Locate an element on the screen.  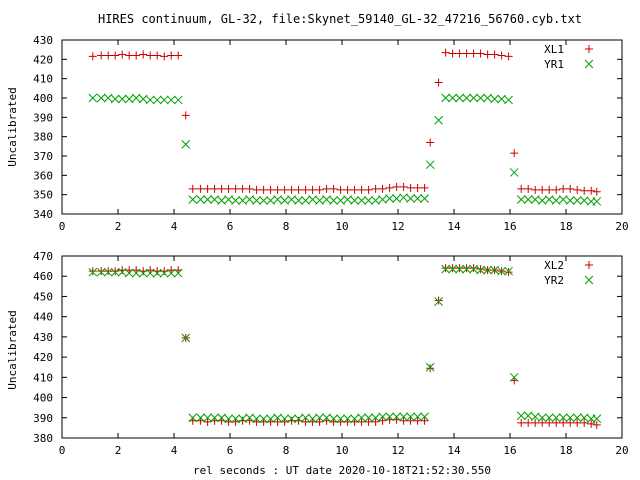
x-tick-label: 10 is located at coordinates (341, 450).